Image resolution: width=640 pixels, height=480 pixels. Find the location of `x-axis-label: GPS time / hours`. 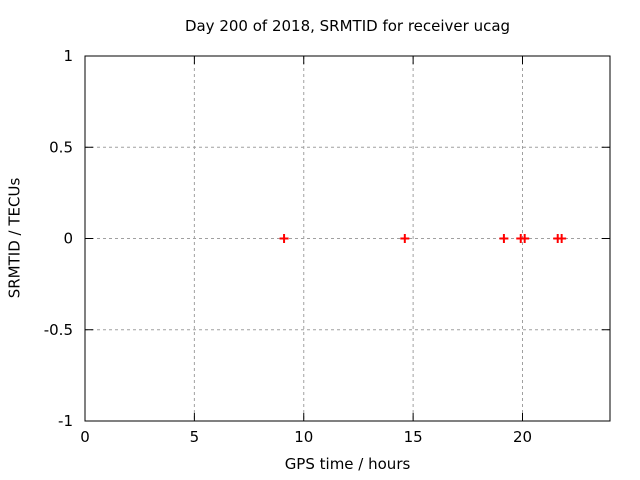

x-axis-label: GPS time / hours is located at coordinates (347, 464).